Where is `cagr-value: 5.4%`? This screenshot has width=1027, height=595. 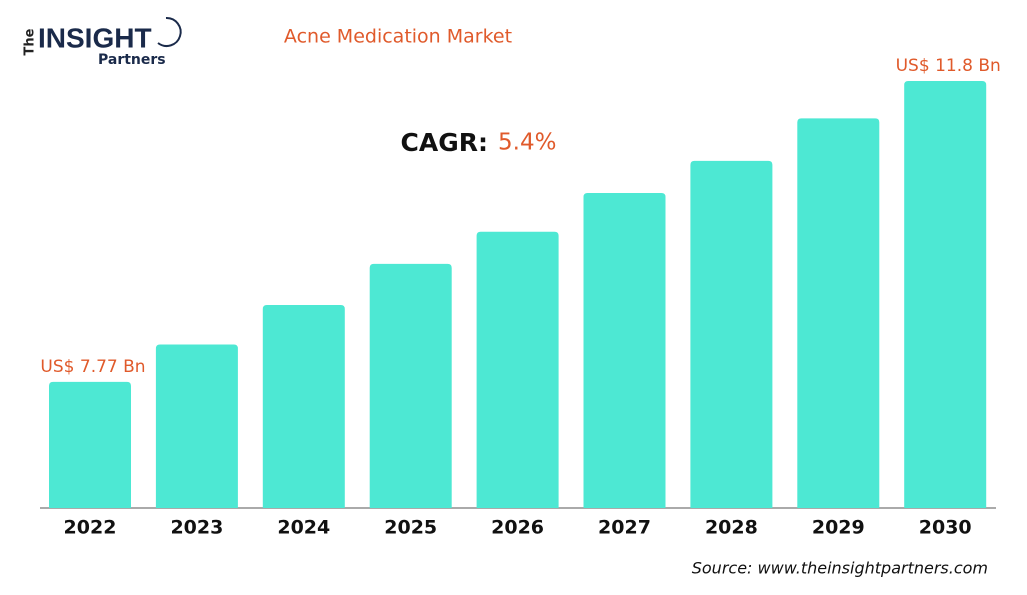 cagr-value: 5.4% is located at coordinates (527, 143).